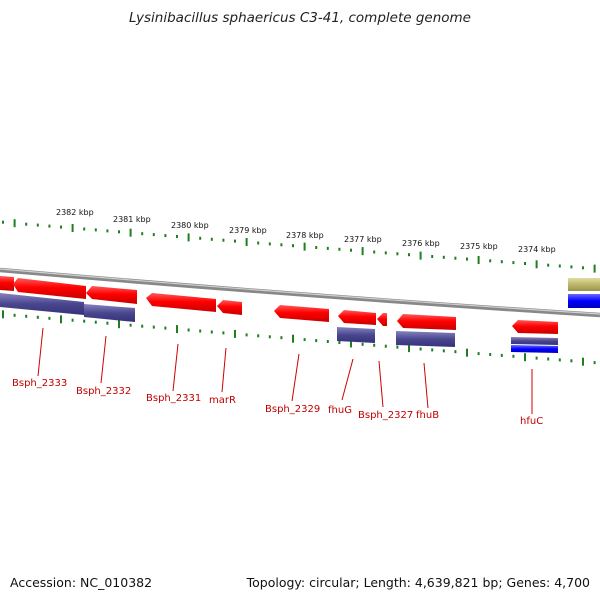 The height and width of the screenshot is (600, 600). I want to click on feature-bar-hfuc, so click(534, 341).